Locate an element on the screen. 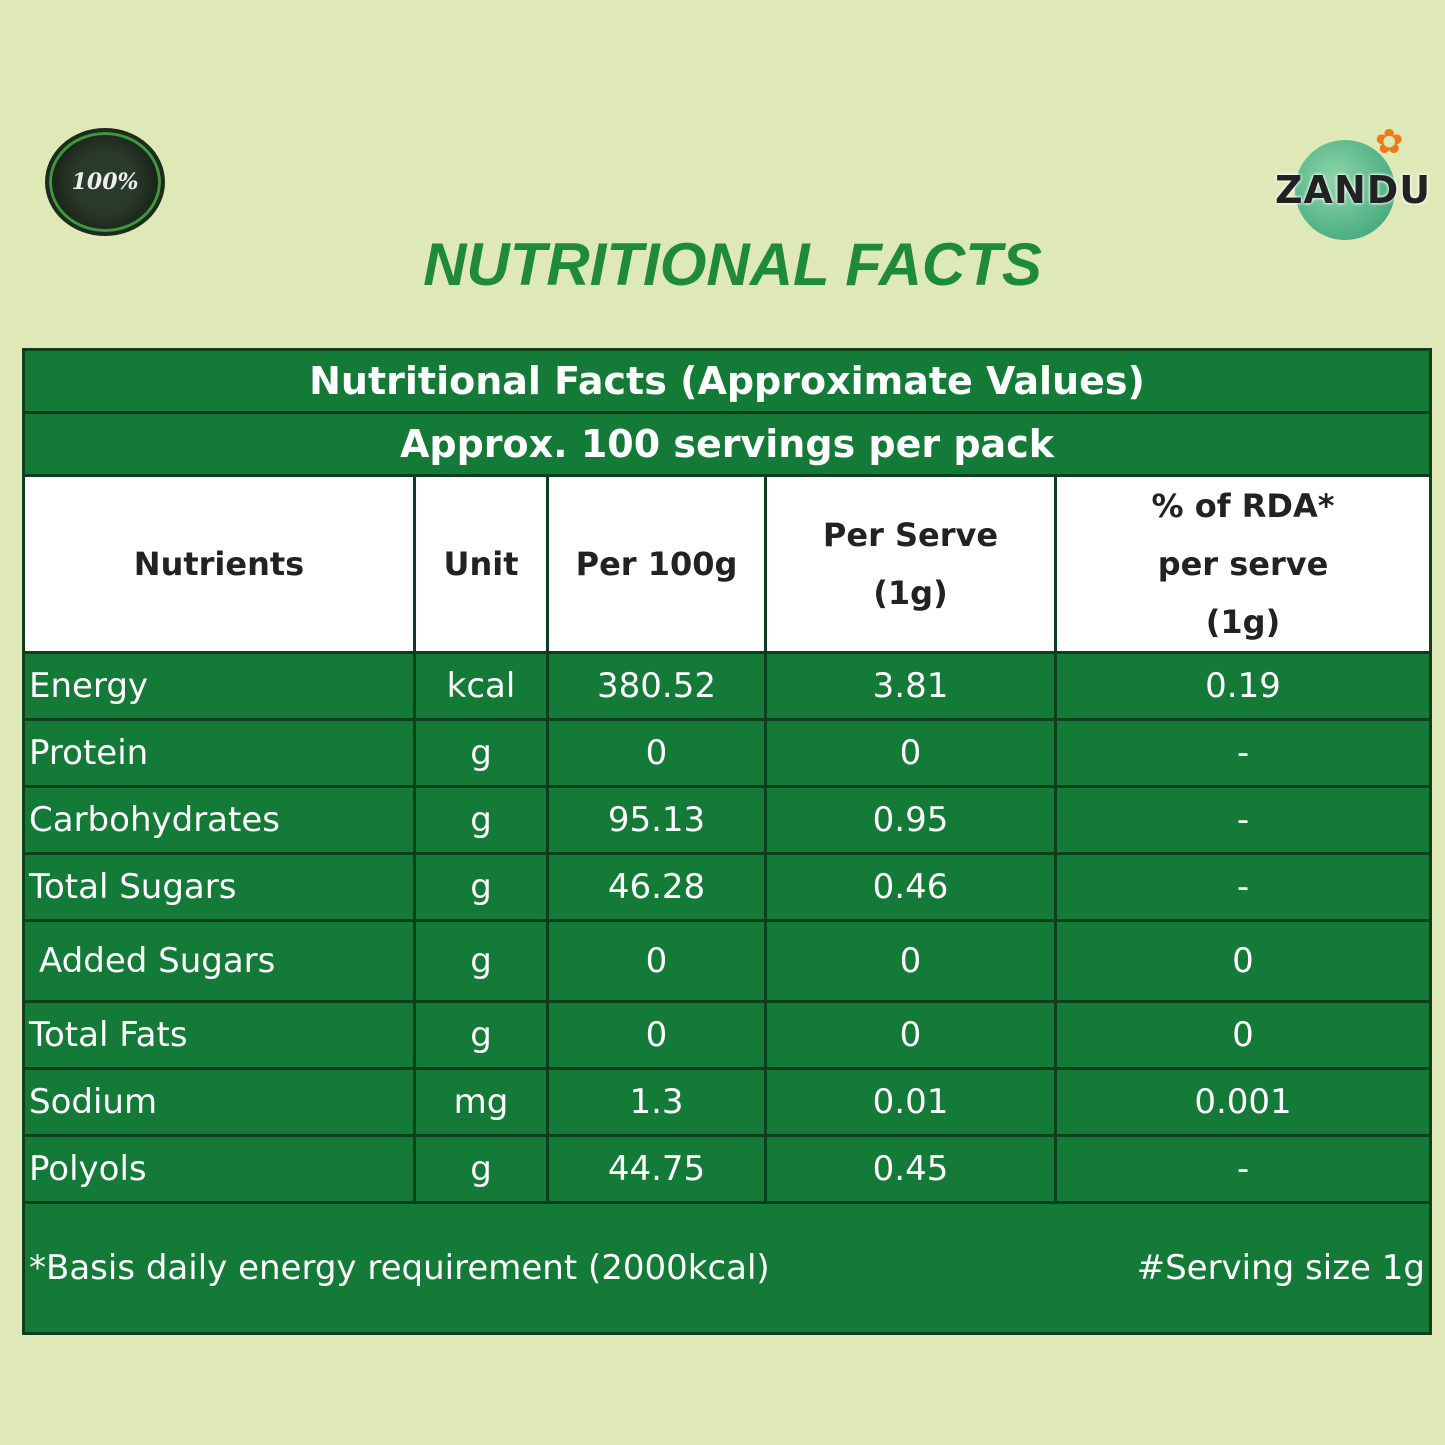 This screenshot has width=1445, height=1445. table-row: Energy kcal 380.52 3.81 0.19 is located at coordinates (727, 686).